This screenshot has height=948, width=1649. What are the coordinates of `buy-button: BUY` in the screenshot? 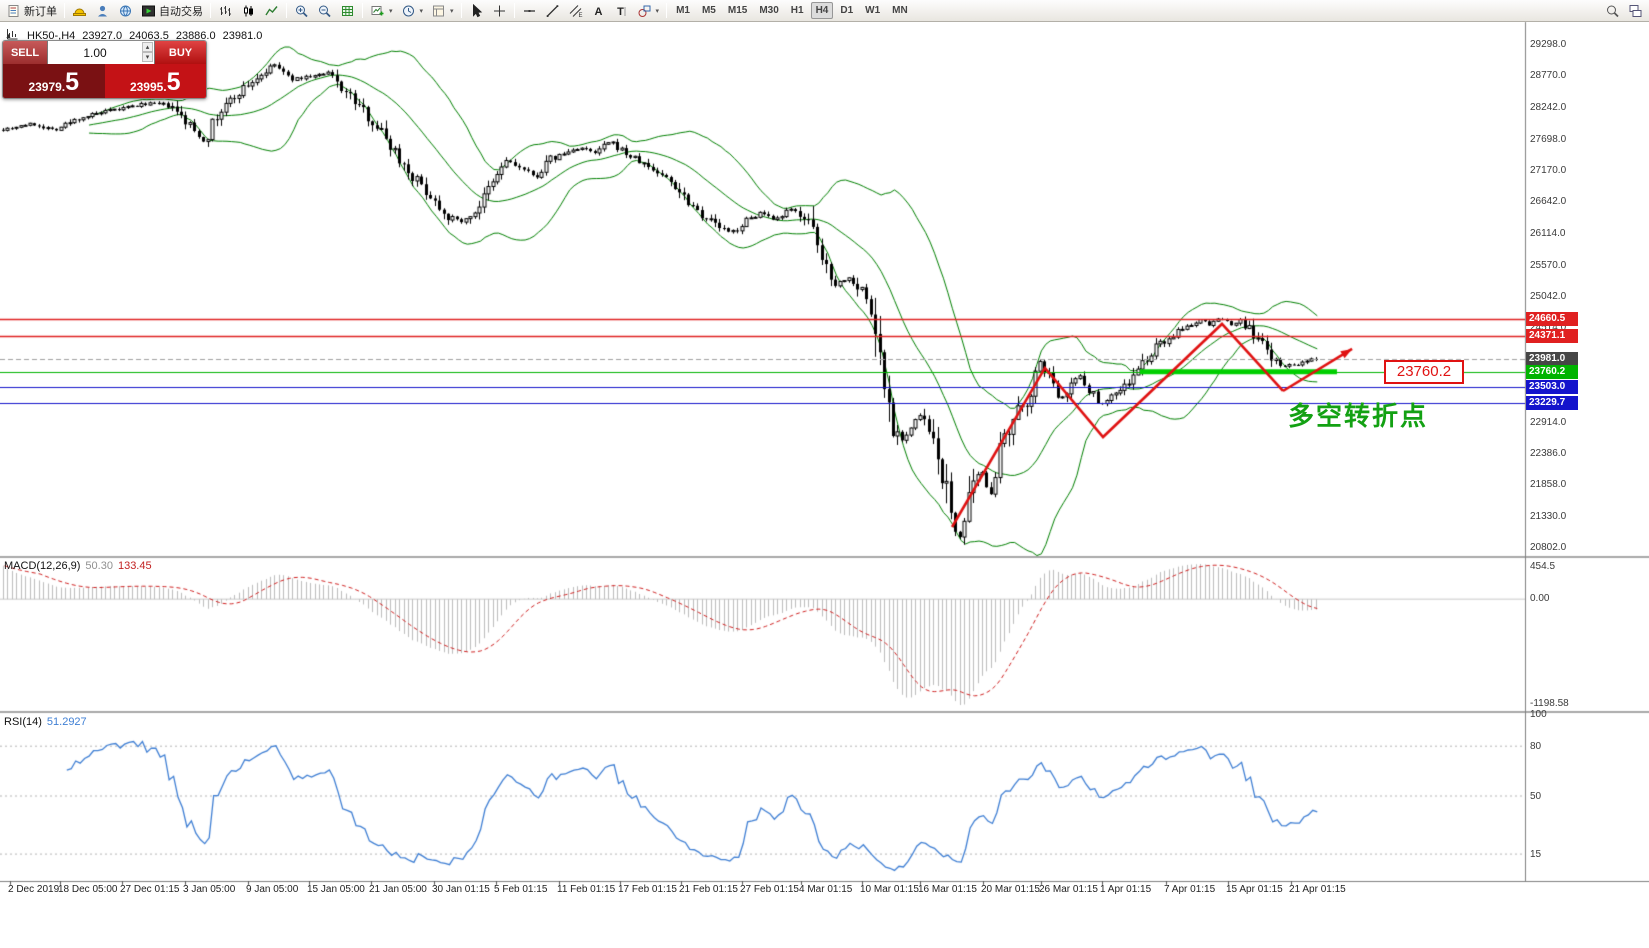 It's located at (180, 52).